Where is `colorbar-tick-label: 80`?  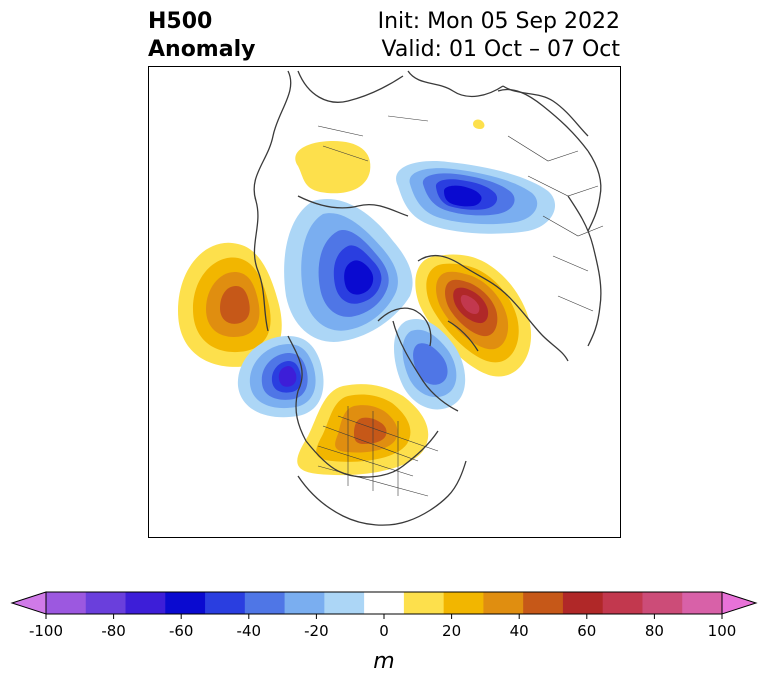
colorbar-tick-label: 80 is located at coordinates (654, 631).